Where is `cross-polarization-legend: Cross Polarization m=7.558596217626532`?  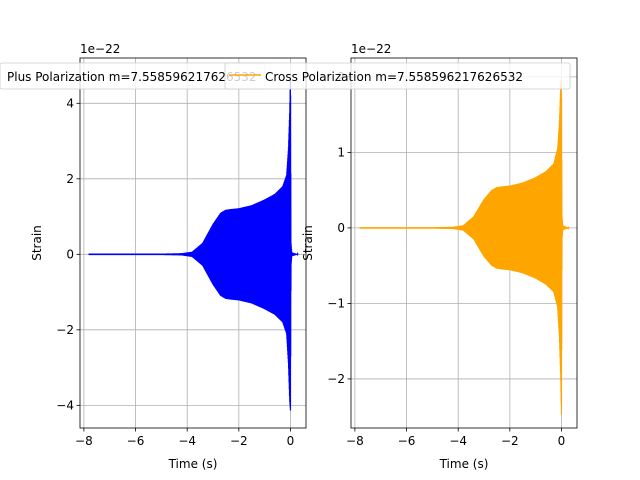
cross-polarization-legend: Cross Polarization m=7.558596217626532 is located at coordinates (397, 76).